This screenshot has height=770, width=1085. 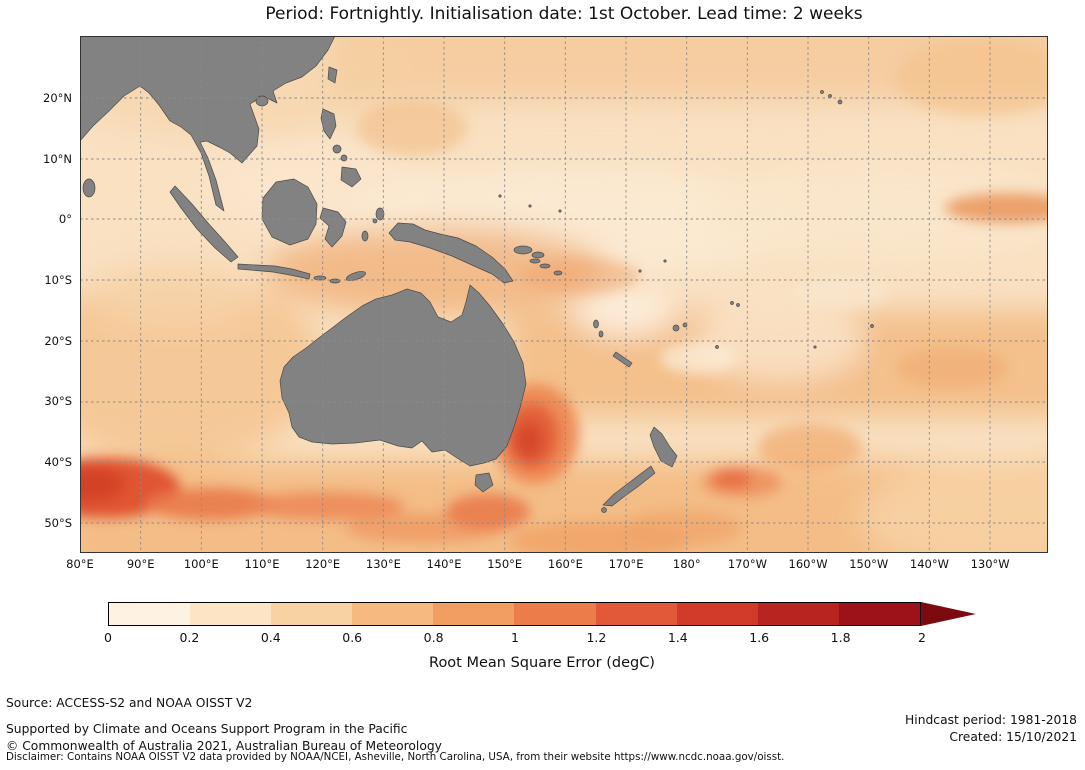 What do you see at coordinates (36, 294) in the screenshot?
I see `y-axis: 20°N 10°N 0° 10°S 20°S 30°S 40°S 50°S` at bounding box center [36, 294].